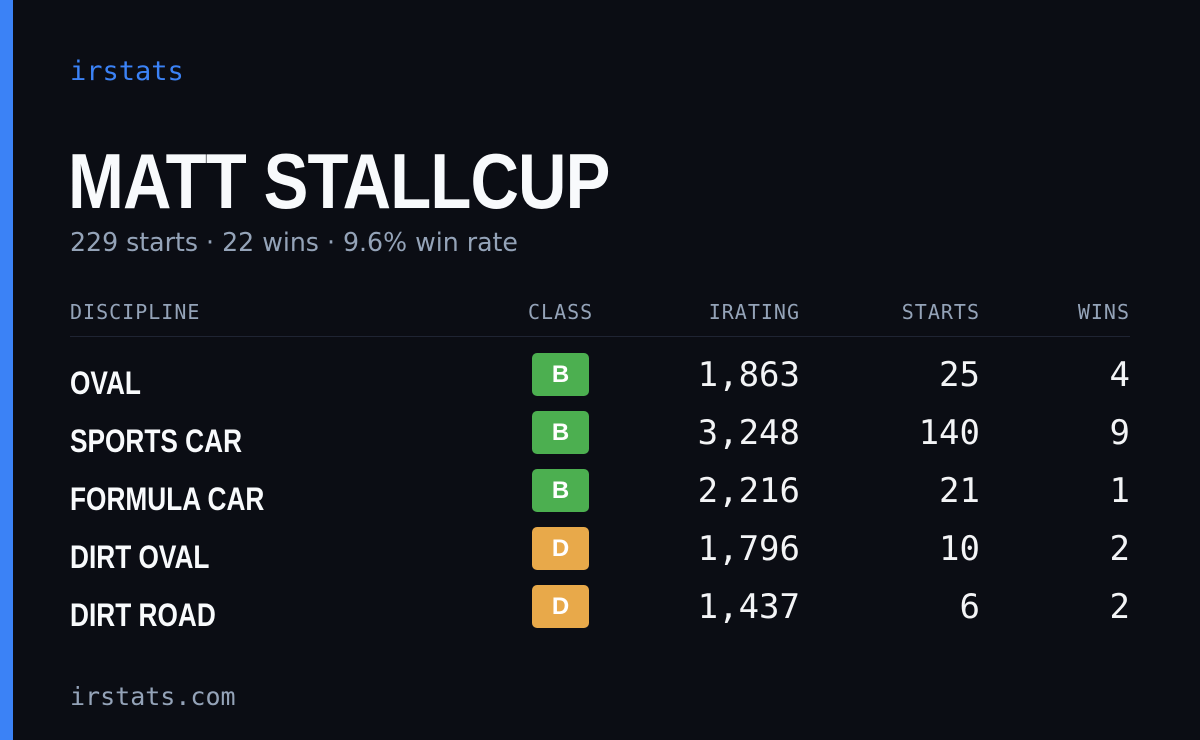 This screenshot has width=1200, height=740. Describe the element at coordinates (1119, 433) in the screenshot. I see `wins-value: 9` at that location.